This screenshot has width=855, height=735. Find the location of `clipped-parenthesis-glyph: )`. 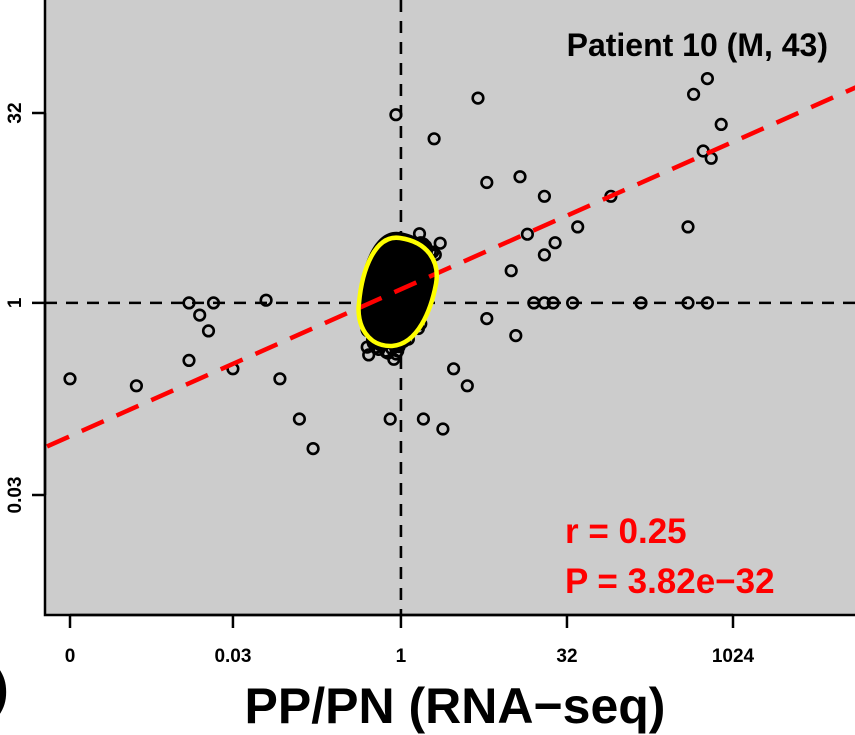

clipped-parenthesis-glyph: ) is located at coordinates (4, 688).